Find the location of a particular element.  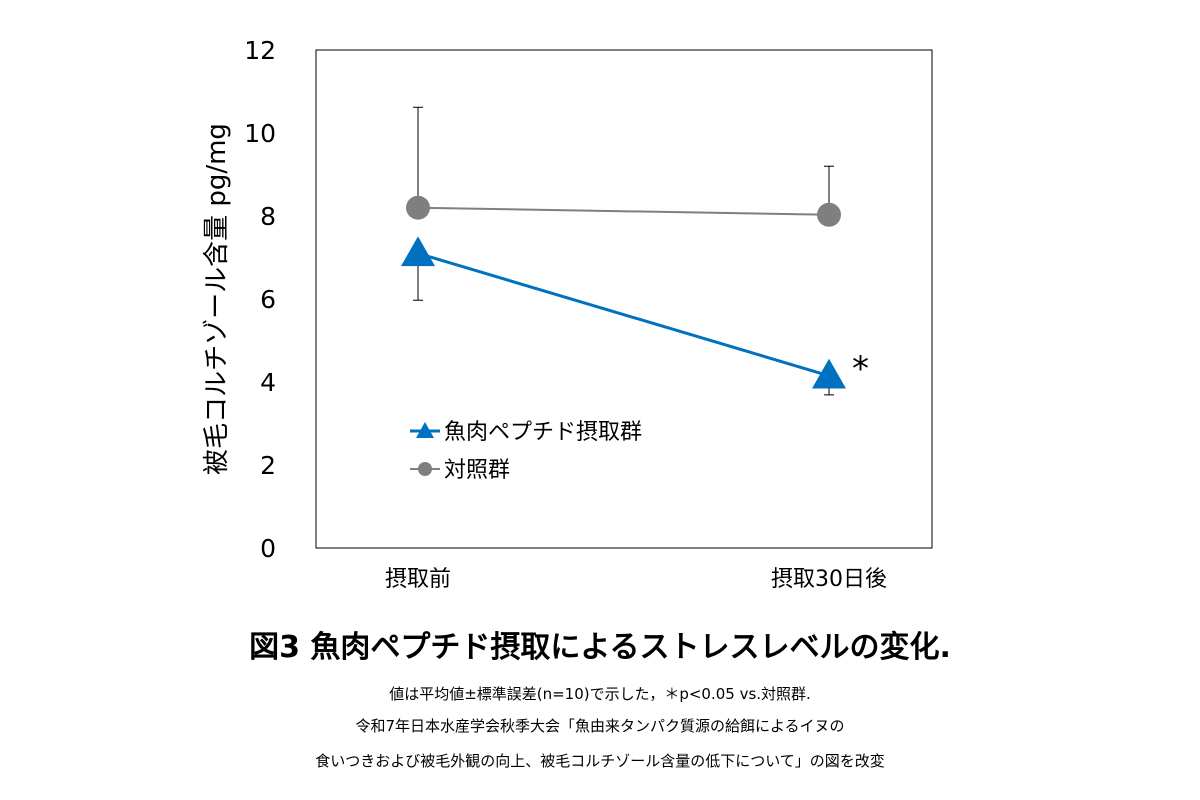

footnote-source-line2: 食いつきおよび被毛外観の向上、被毛コルチゾール含量の低下について」の図を改変 is located at coordinates (600, 761).